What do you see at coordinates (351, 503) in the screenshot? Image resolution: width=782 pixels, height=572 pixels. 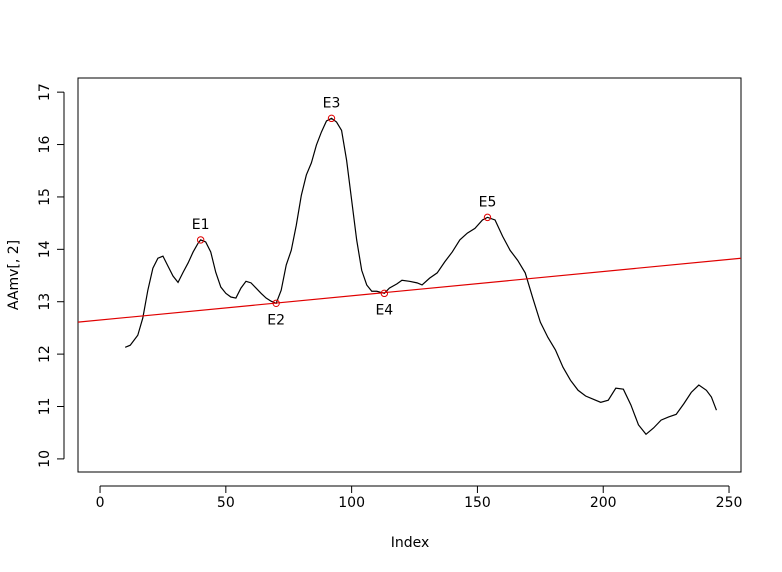 I see `x-tick-label: 100` at bounding box center [351, 503].